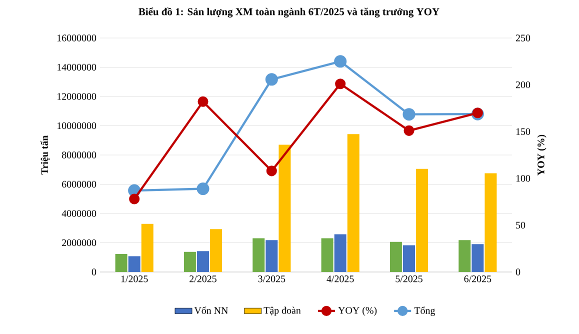 This screenshot has width=579, height=334. I want to click on legend-label: Tổng, so click(425, 311).